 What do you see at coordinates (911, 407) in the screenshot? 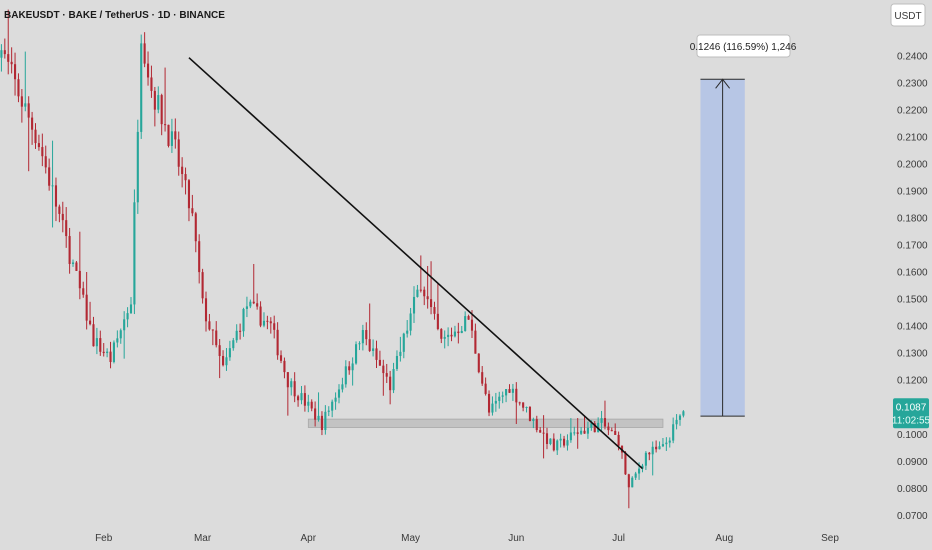
I see `last-price-value: 0.1087` at bounding box center [911, 407].